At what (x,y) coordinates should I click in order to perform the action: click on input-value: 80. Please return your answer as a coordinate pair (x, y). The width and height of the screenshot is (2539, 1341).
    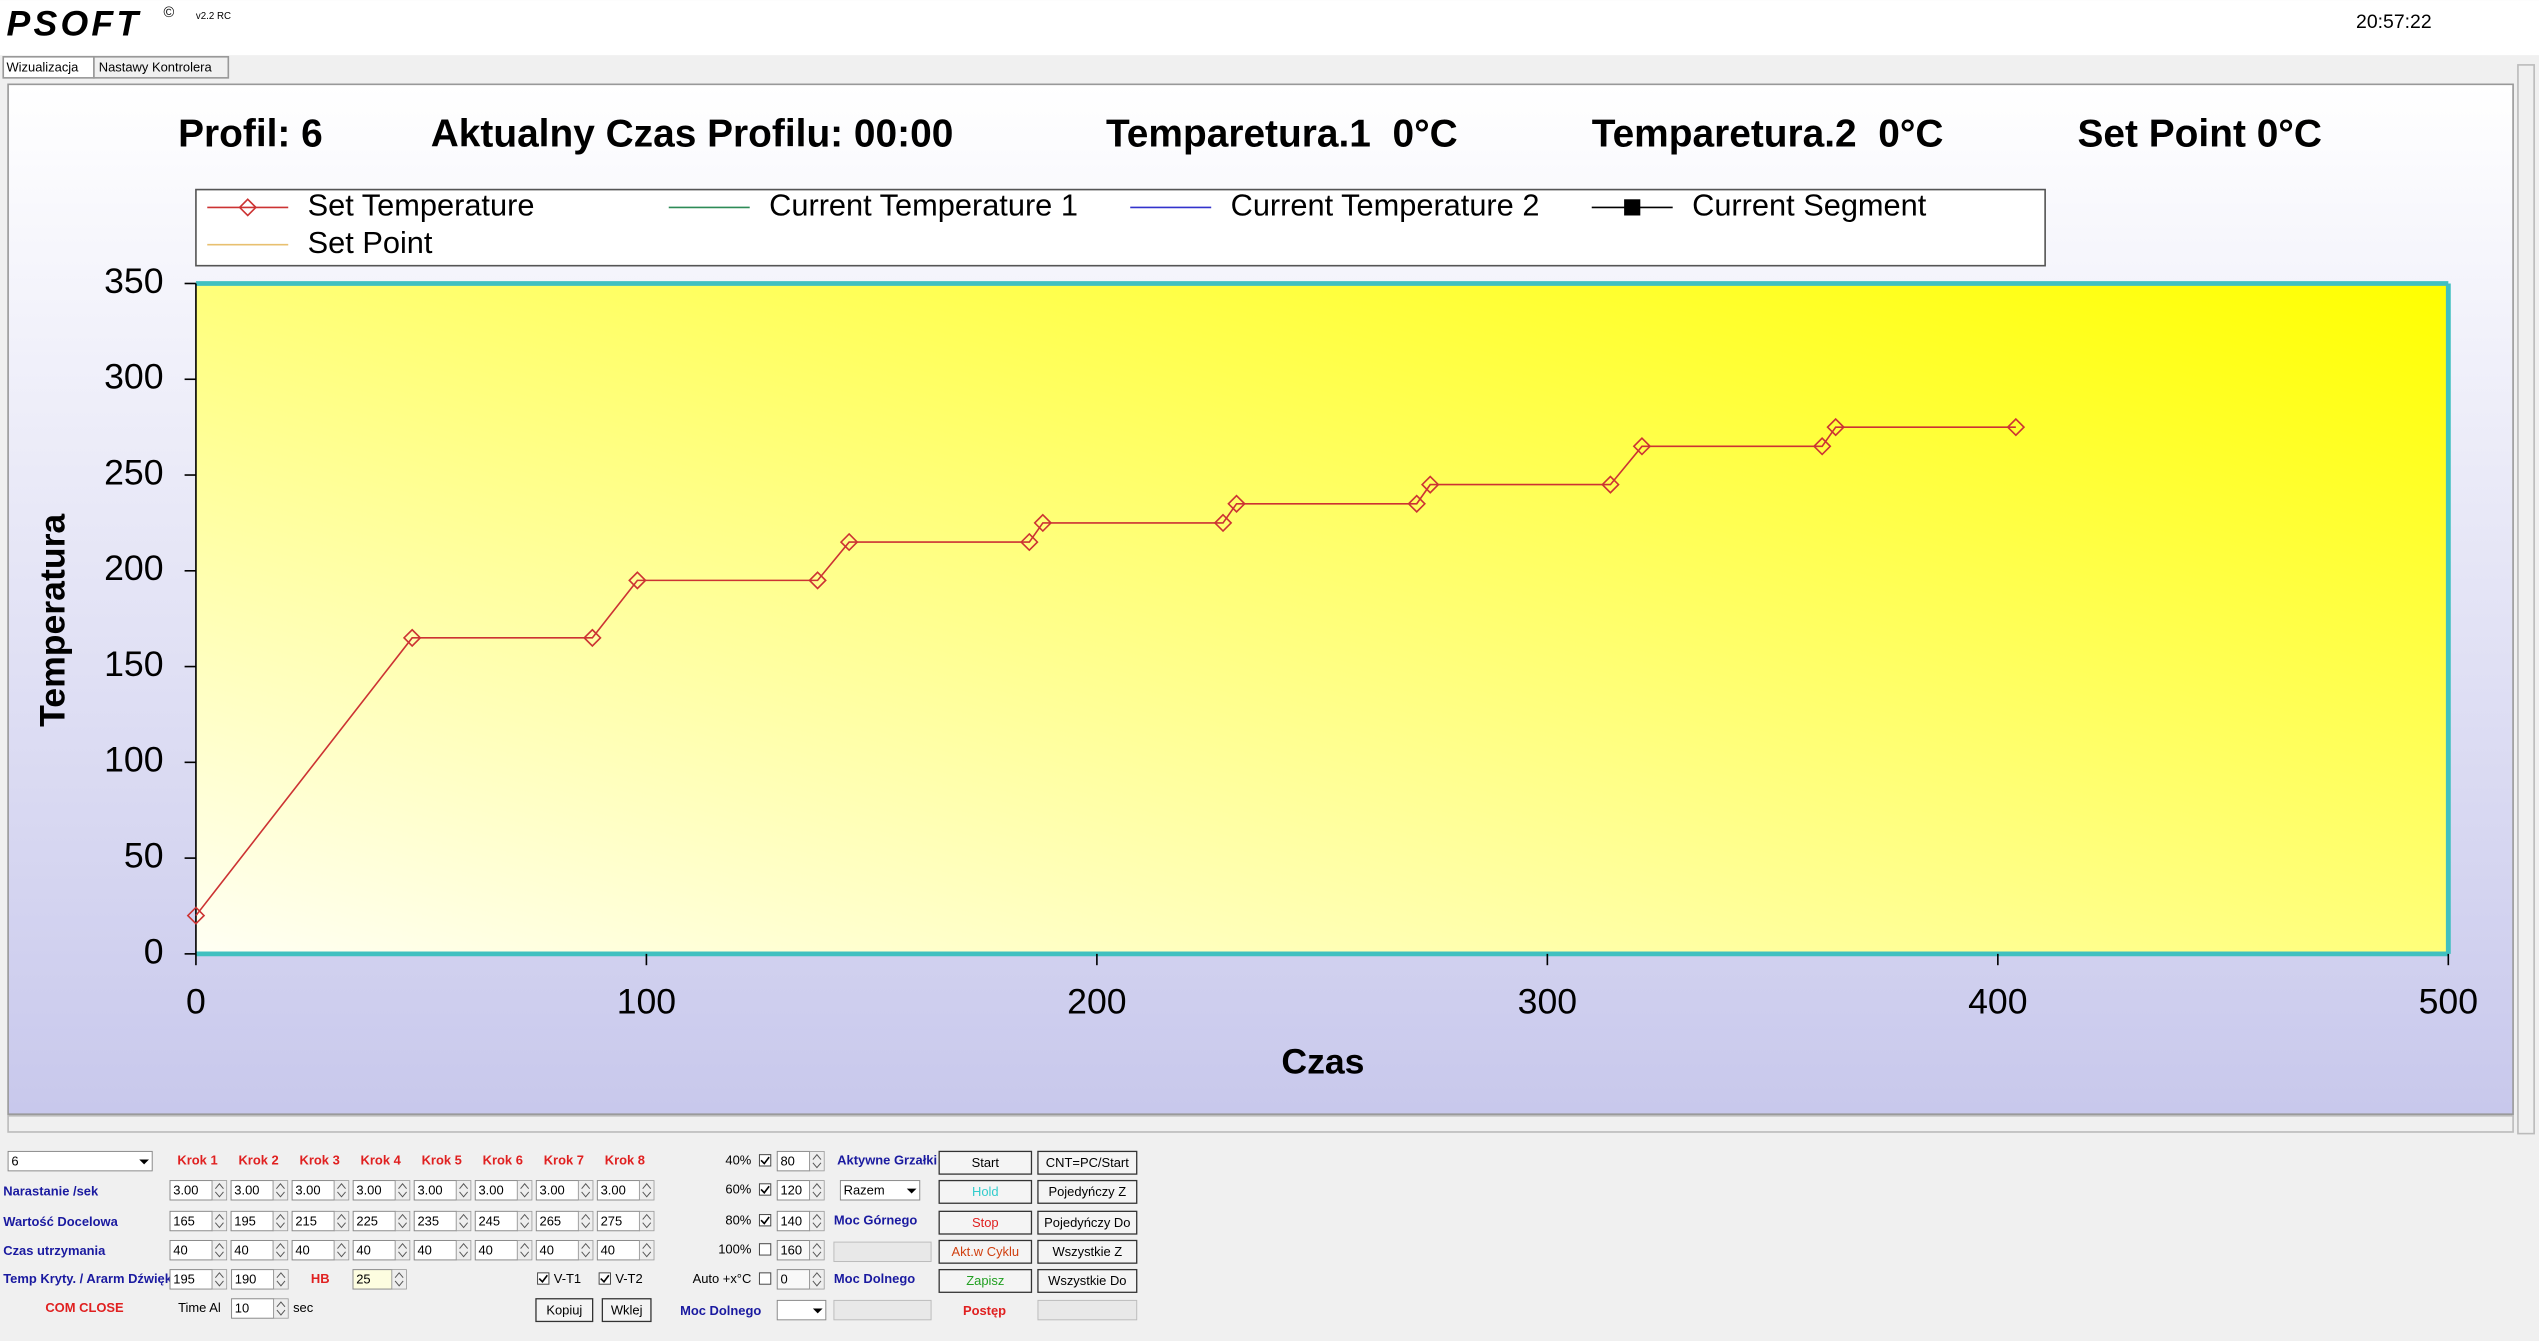
    Looking at the image, I should click on (787, 1160).